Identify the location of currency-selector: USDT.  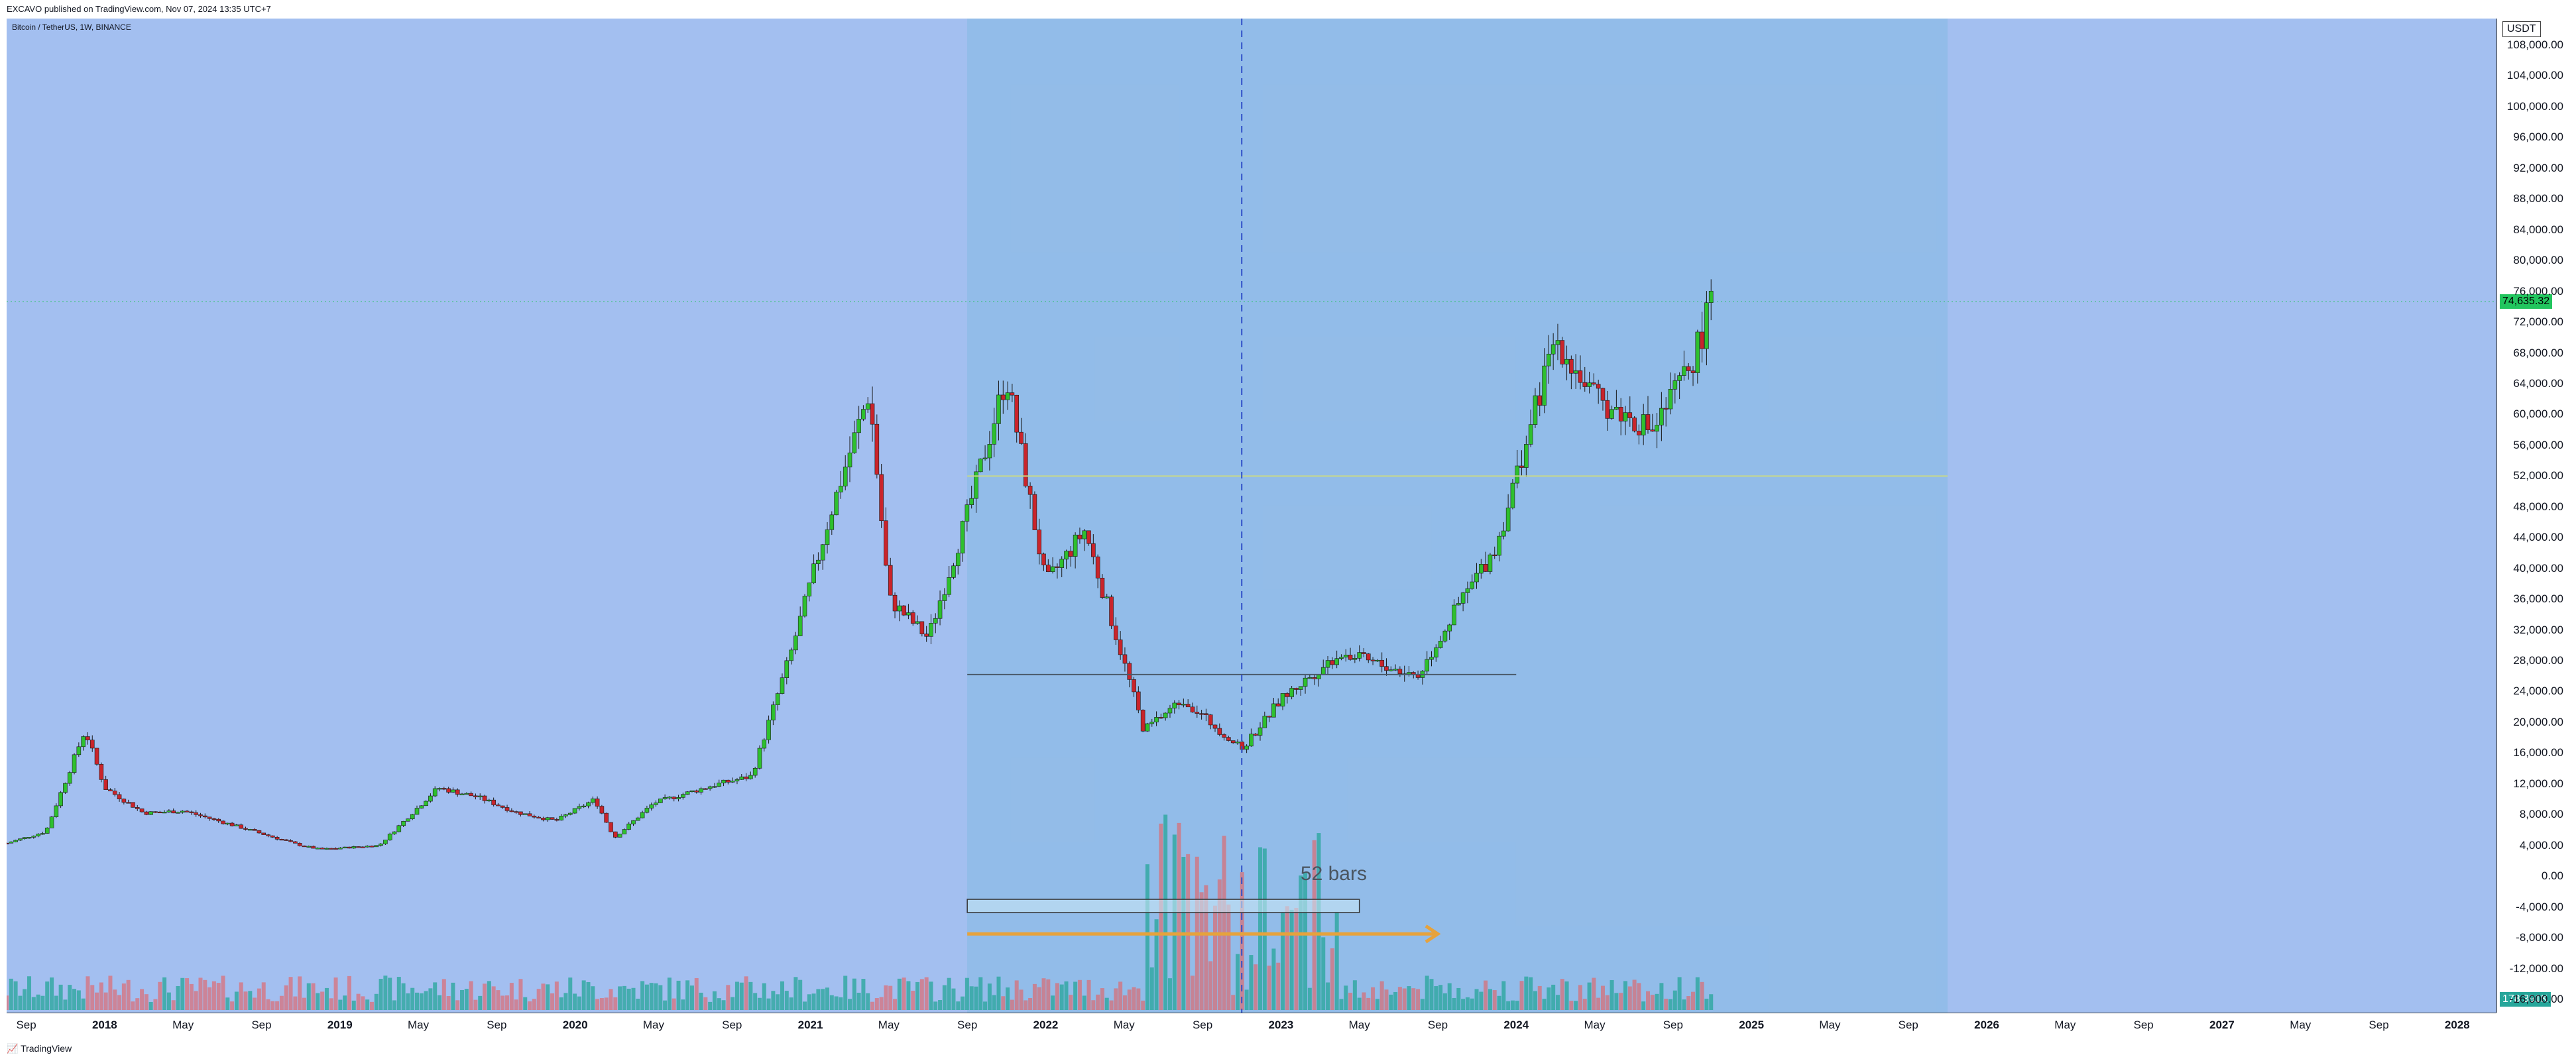
(2521, 29).